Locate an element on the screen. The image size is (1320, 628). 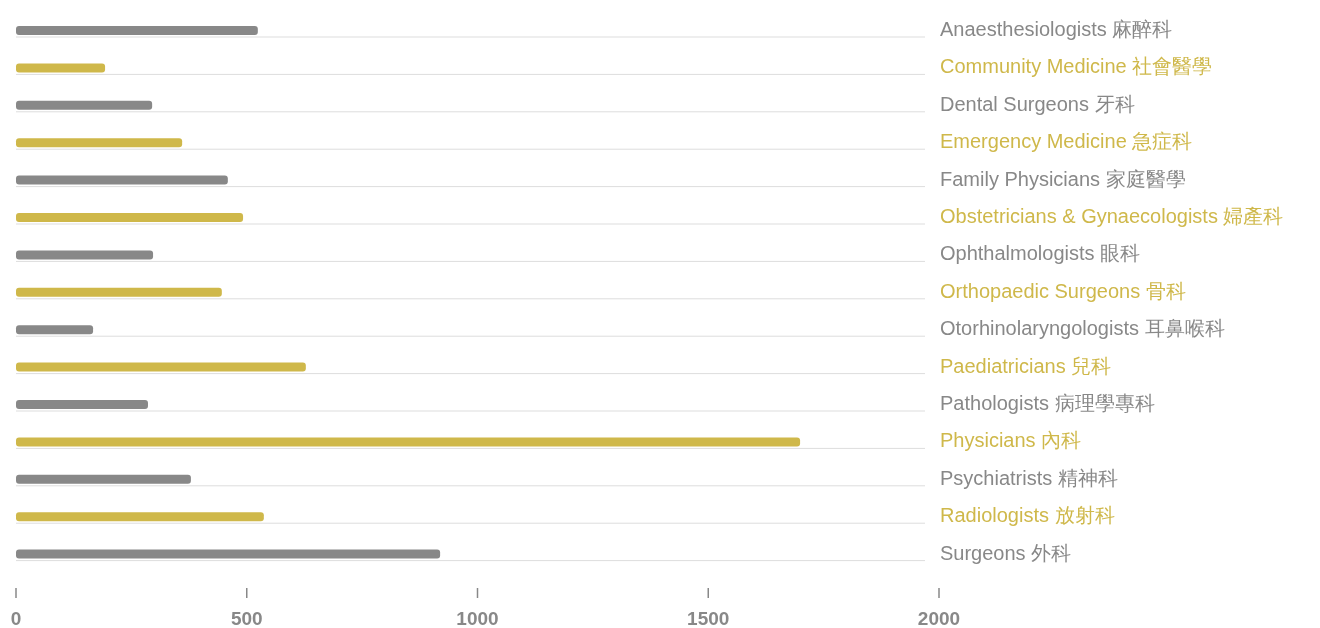
y-tick-label: Dental Surgeons 牙科 is located at coordinates (1037, 103).